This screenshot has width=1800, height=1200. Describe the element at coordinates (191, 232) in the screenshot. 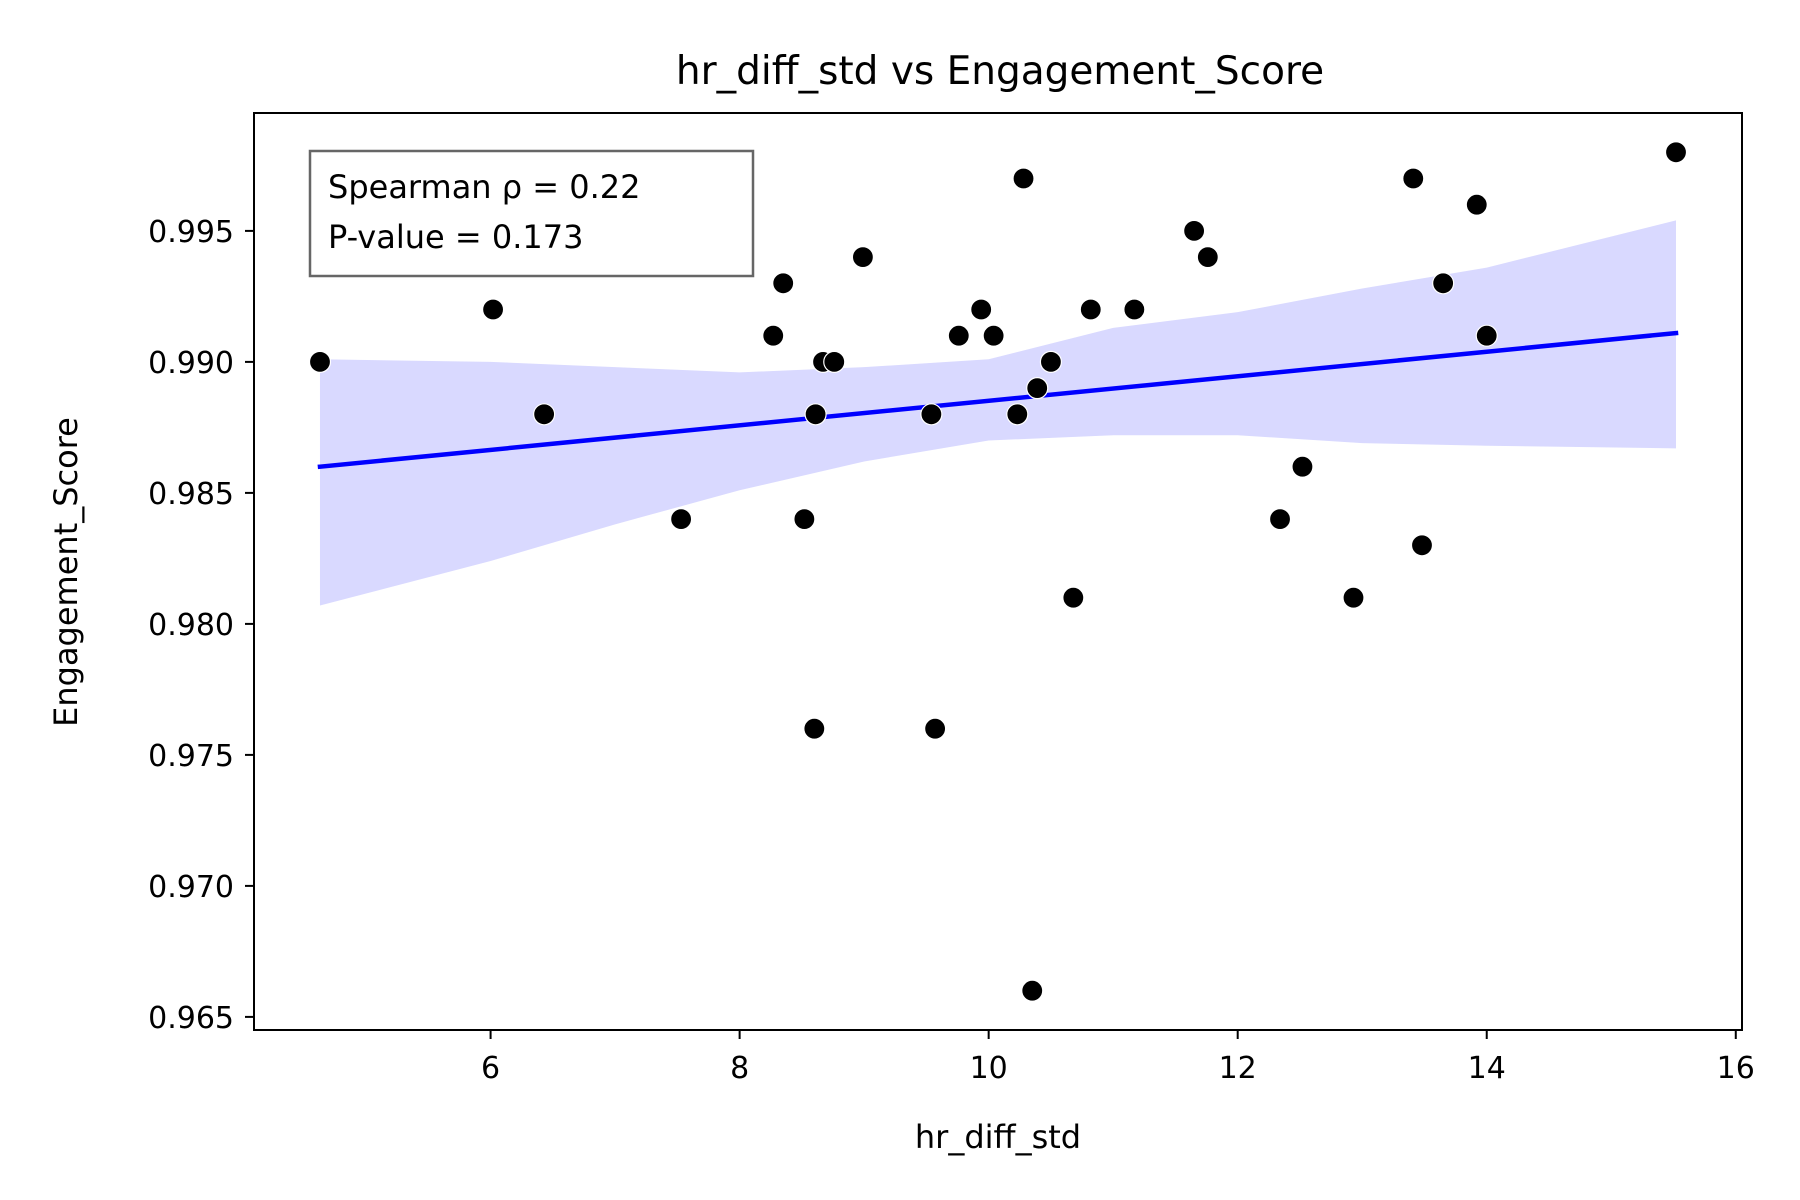

I see `y-tick-label: 0.995` at that location.